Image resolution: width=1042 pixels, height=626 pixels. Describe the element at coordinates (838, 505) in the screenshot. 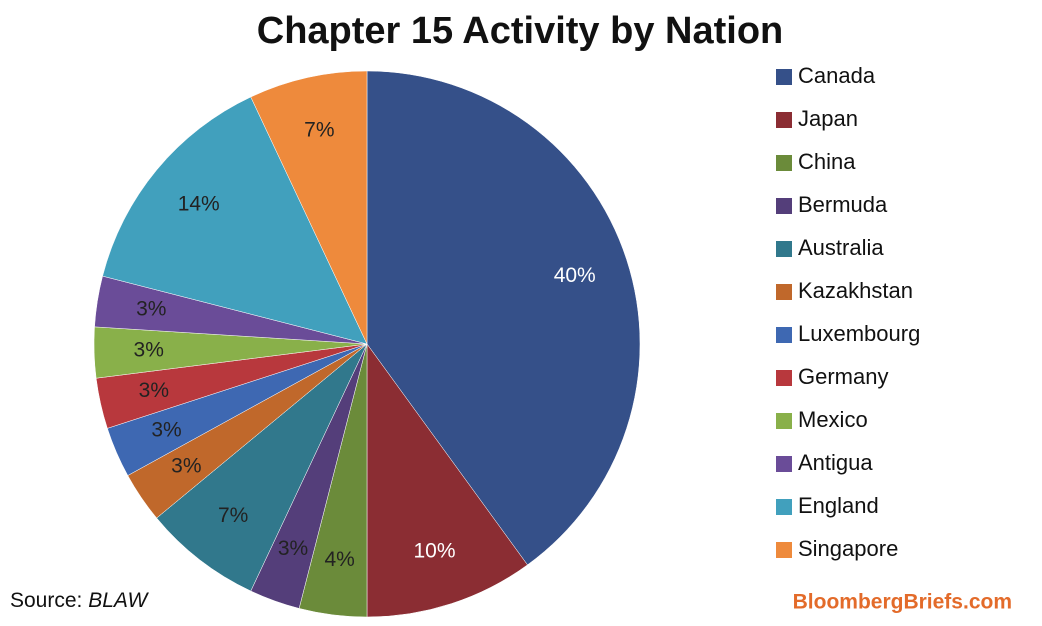

I see `legend-label: England` at that location.